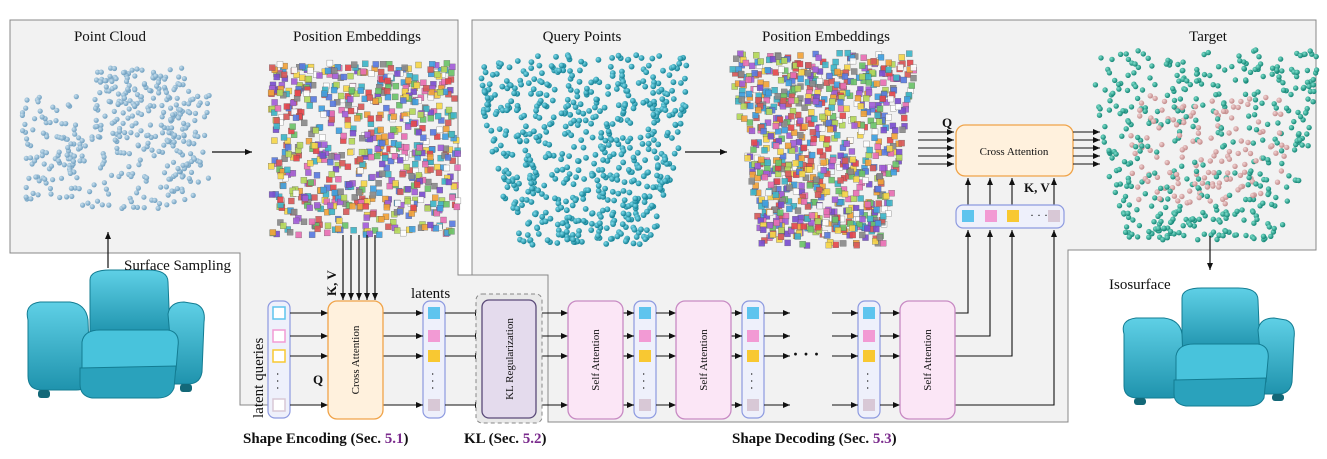 This screenshot has height=459, width=1327. What do you see at coordinates (1037, 187) in the screenshot?
I see `label-kv-decoder: K, V` at bounding box center [1037, 187].